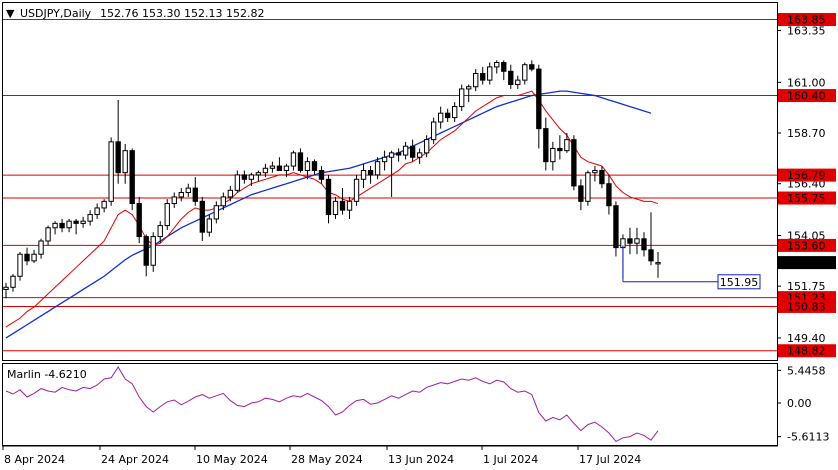 The image size is (838, 470). I want to click on indicator-label: Marlin -4.6210, so click(47, 374).